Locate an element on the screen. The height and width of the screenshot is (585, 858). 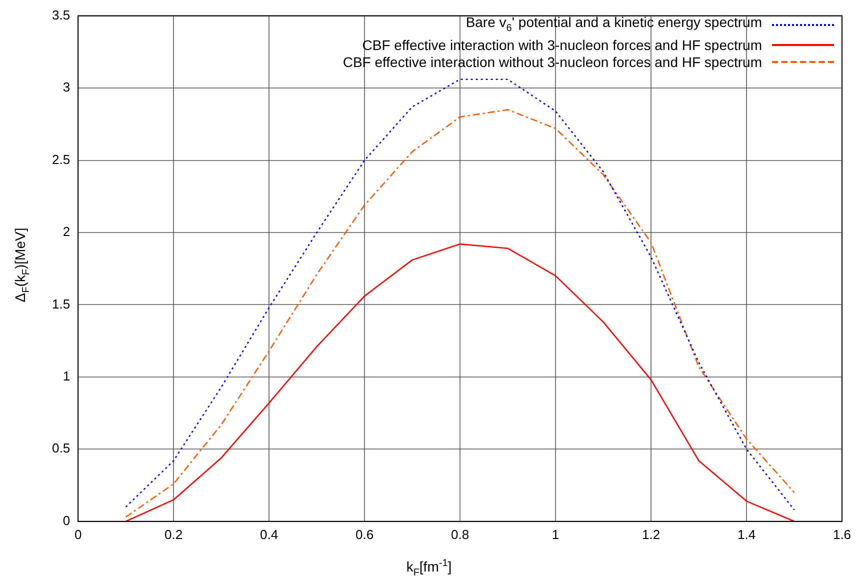
legend-label: Bare v$_{6}$' potential and a kinetic energy spectrum is located at coordinates (614, 25).